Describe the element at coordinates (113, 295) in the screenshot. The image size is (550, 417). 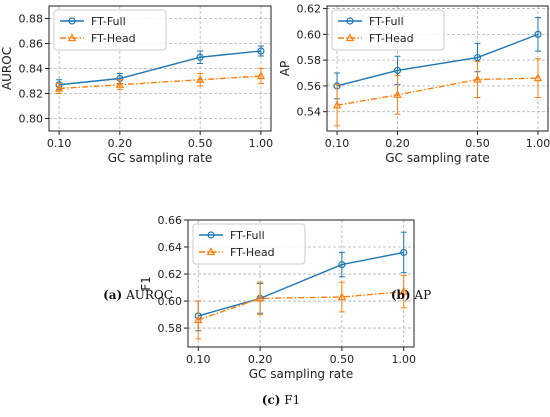
I see `caption-a-label: (a)` at that location.